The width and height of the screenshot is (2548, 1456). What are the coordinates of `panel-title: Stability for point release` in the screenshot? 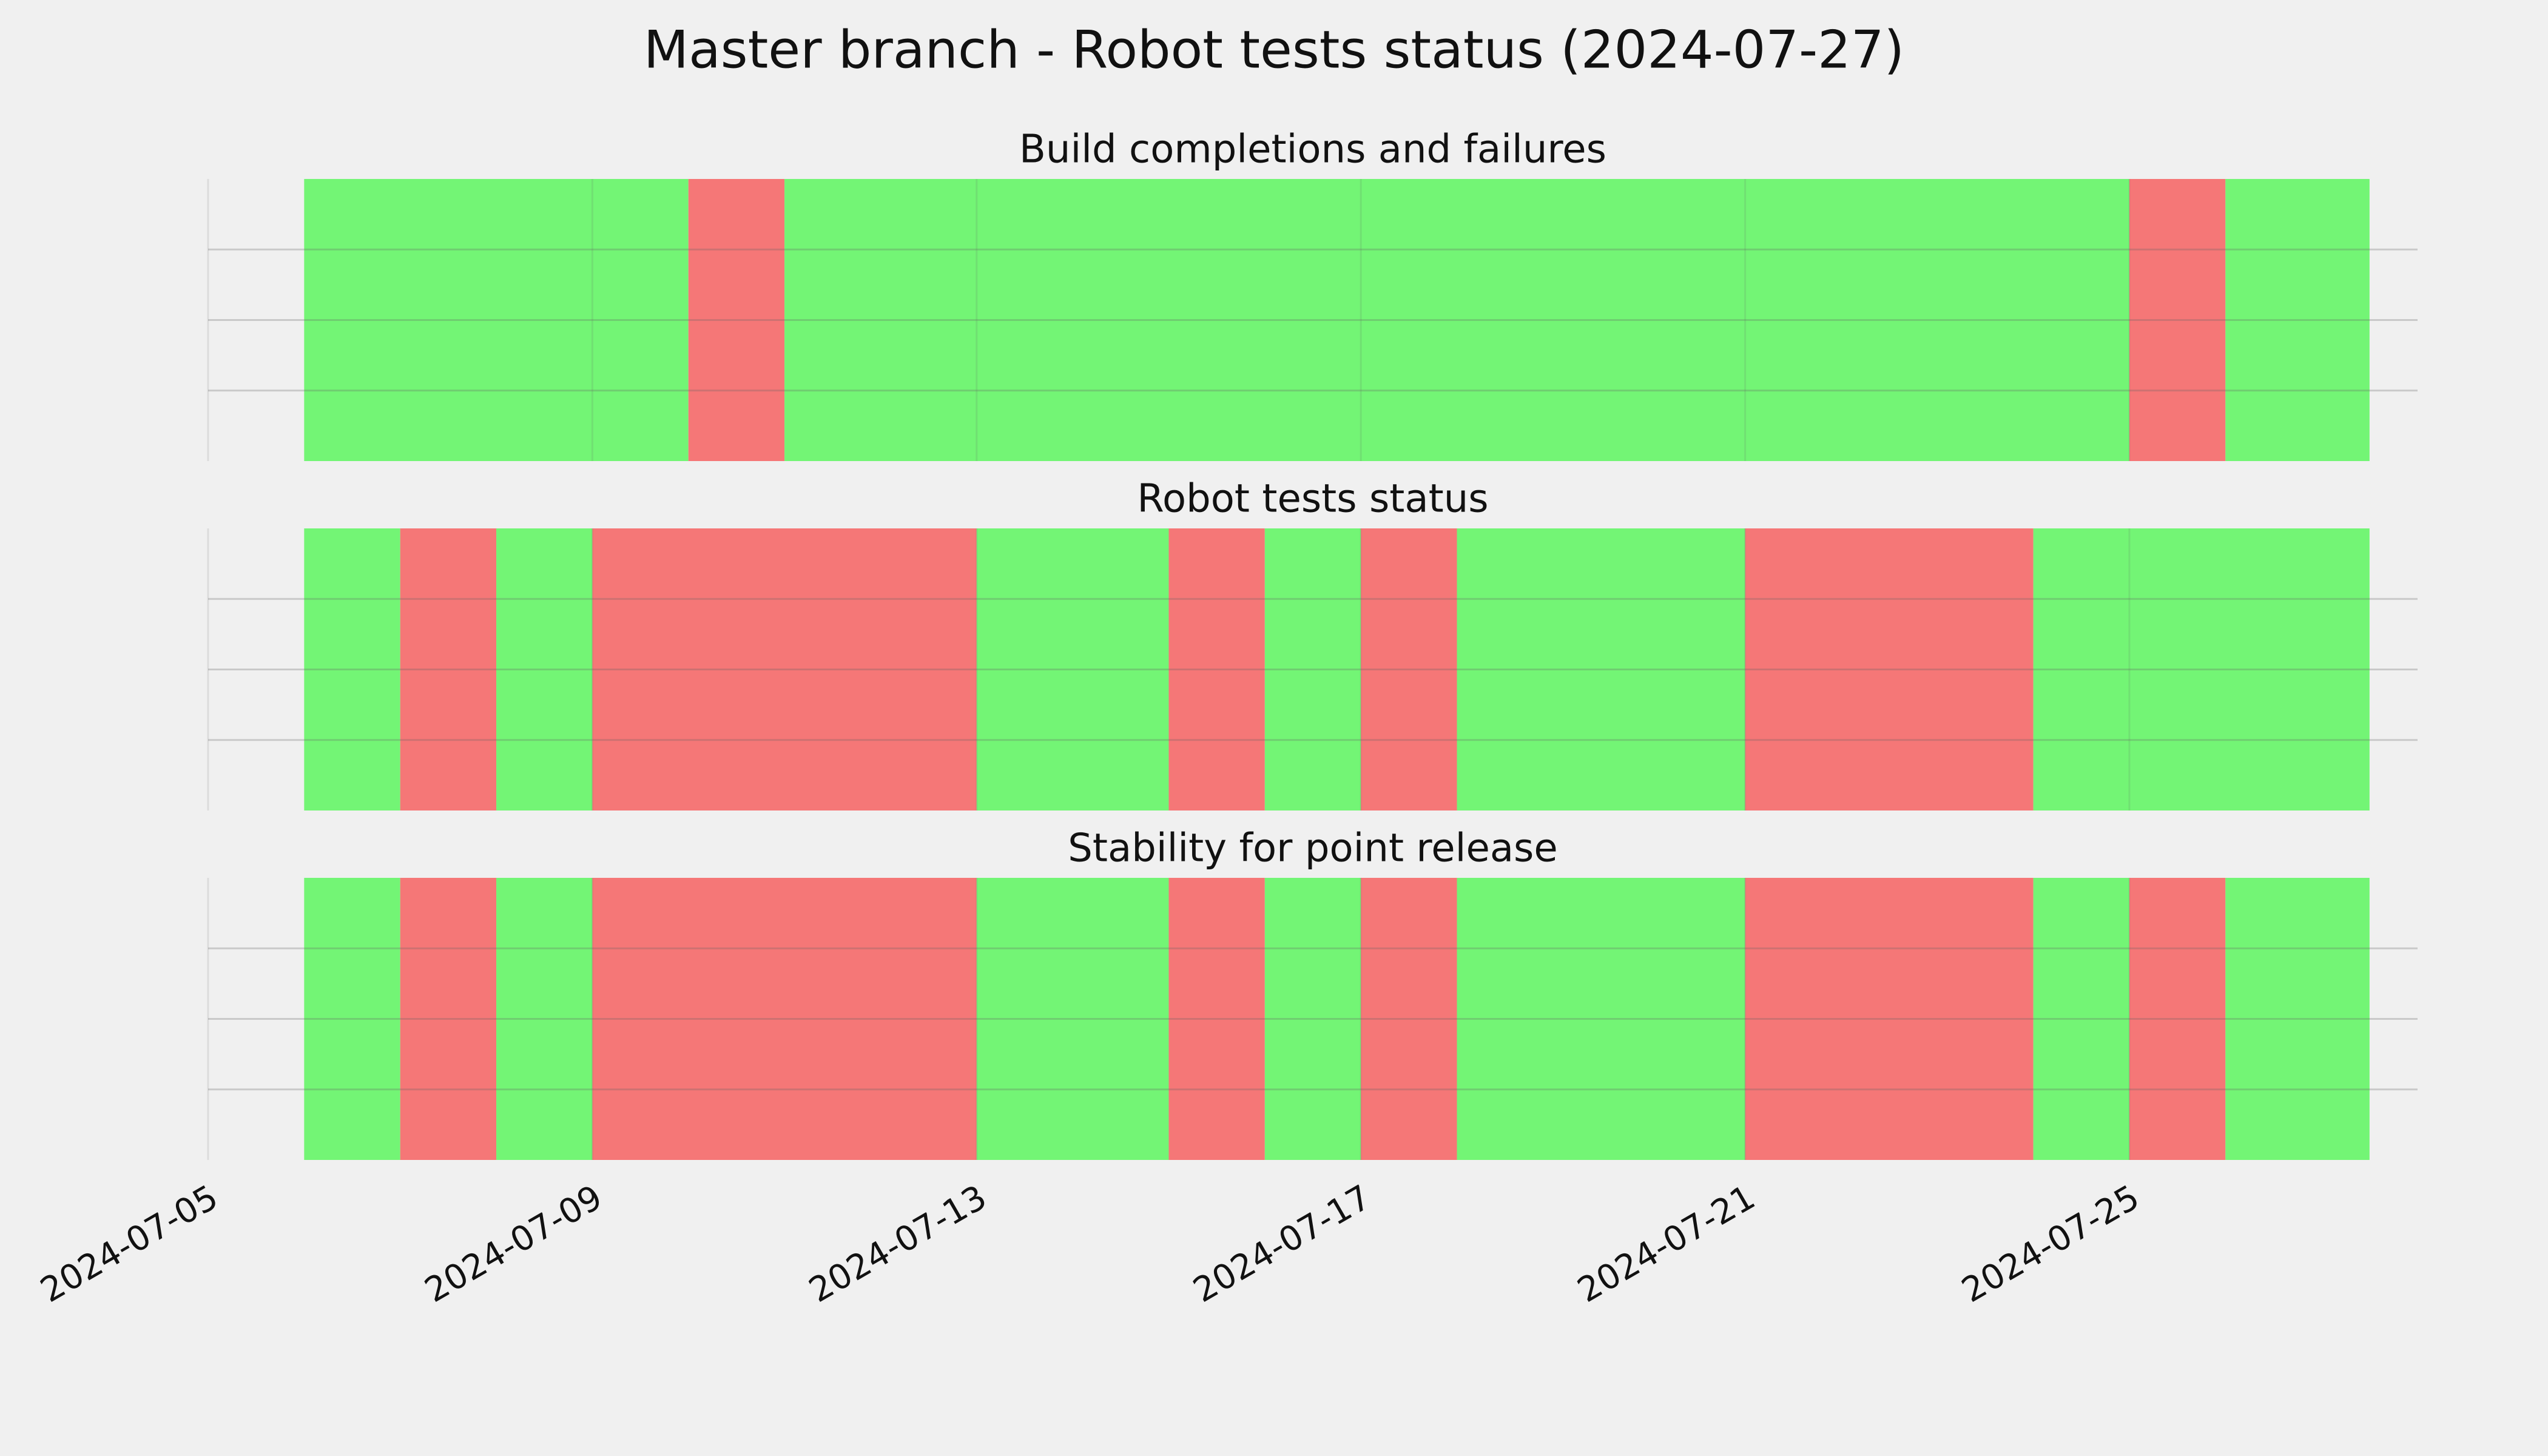 It's located at (1313, 848).